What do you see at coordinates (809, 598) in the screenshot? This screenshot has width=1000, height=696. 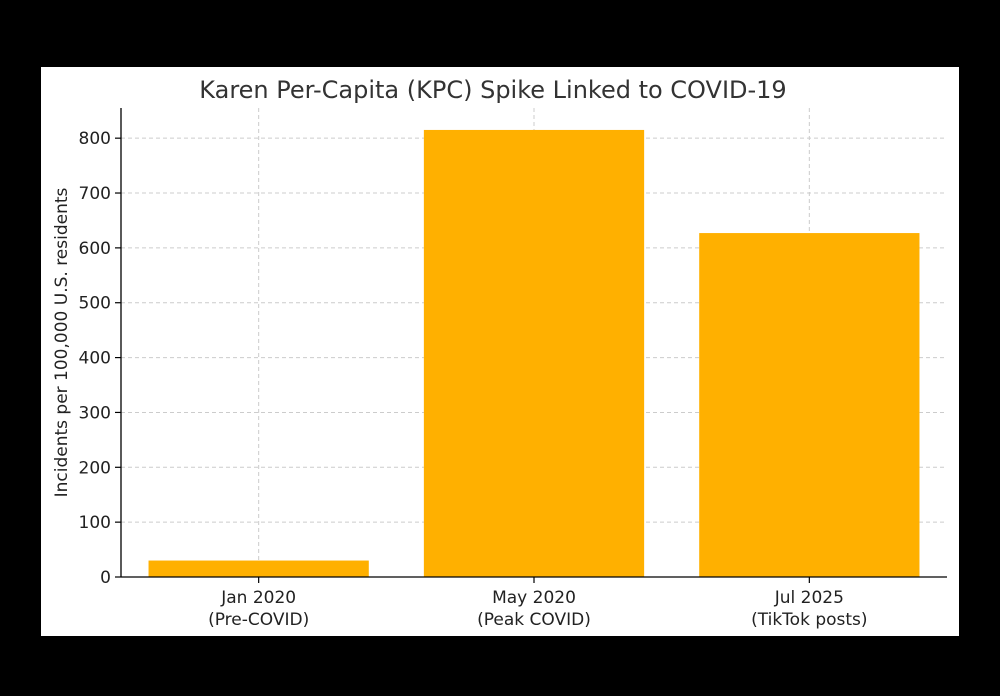 I see `x-tick-label: Jul 2025` at bounding box center [809, 598].